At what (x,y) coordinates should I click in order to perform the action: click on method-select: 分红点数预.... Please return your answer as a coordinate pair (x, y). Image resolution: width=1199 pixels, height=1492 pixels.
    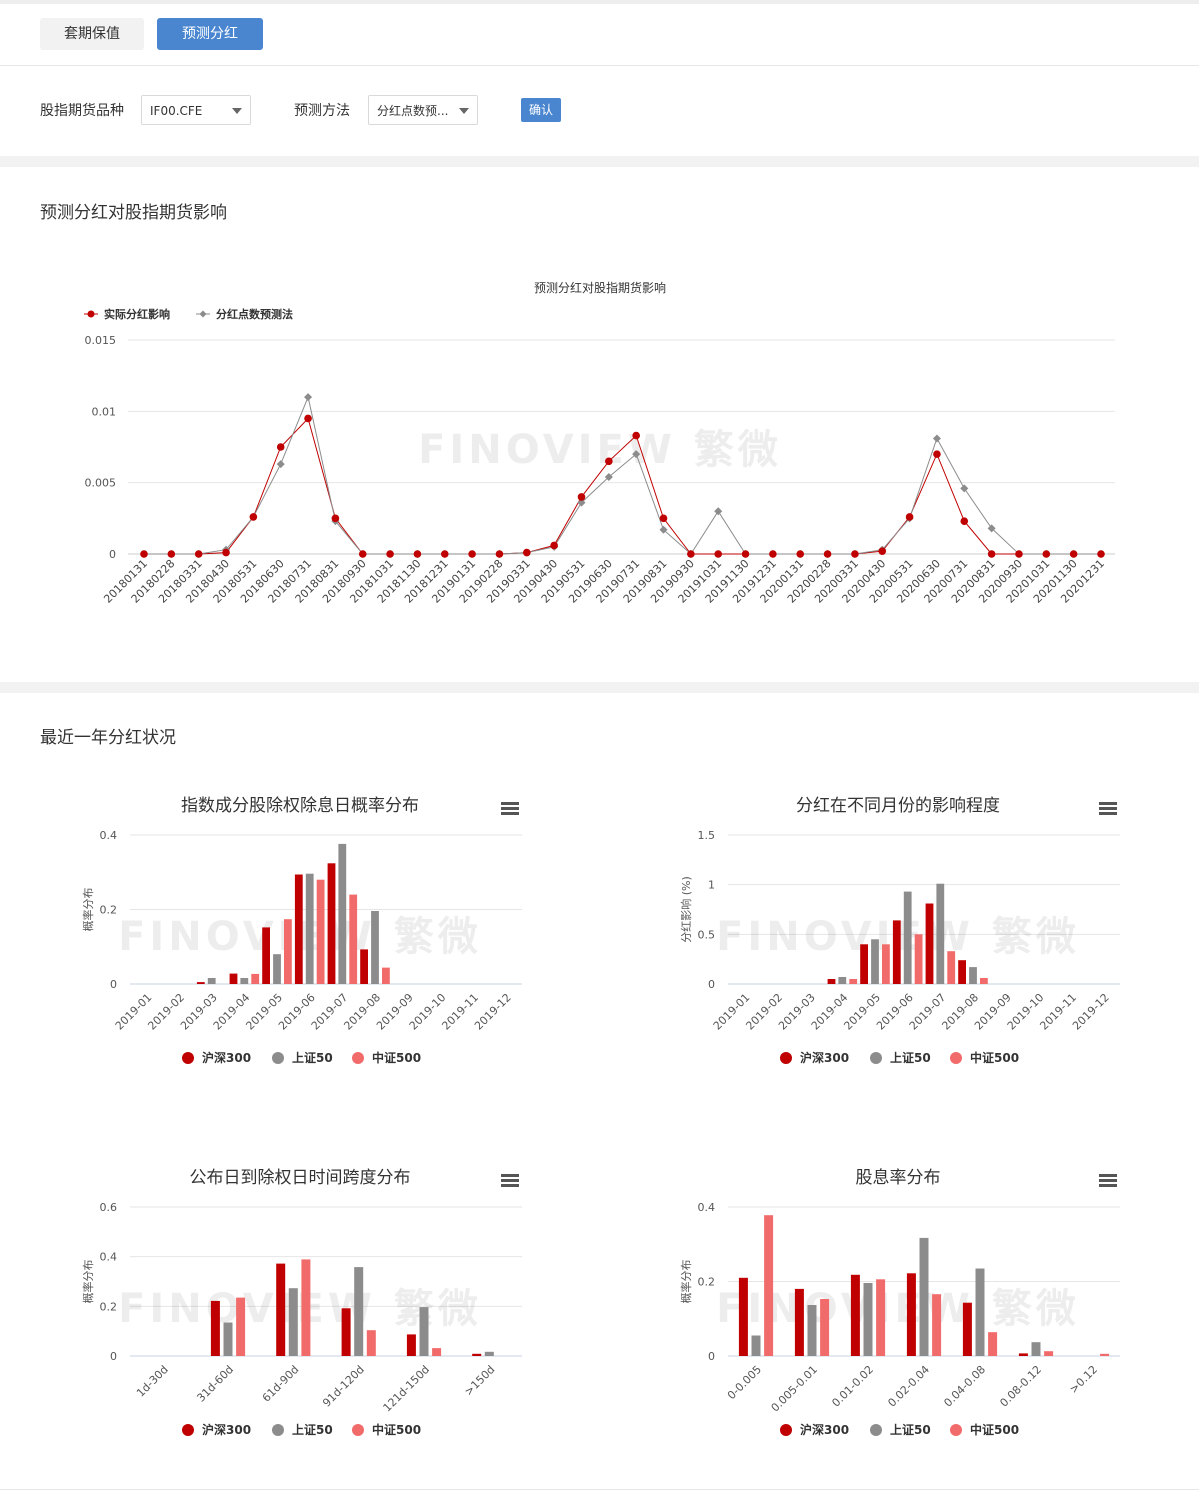
    Looking at the image, I should click on (423, 110).